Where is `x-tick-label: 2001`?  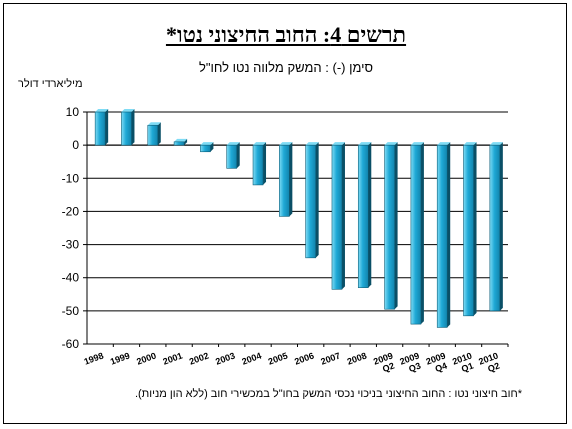 x-tick-label: 2001 is located at coordinates (173, 358).